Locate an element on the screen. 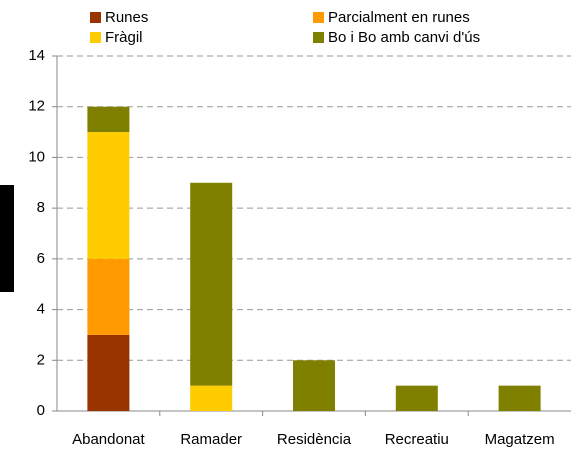 The width and height of the screenshot is (571, 453). y-tick-label: 6 is located at coordinates (41, 258).